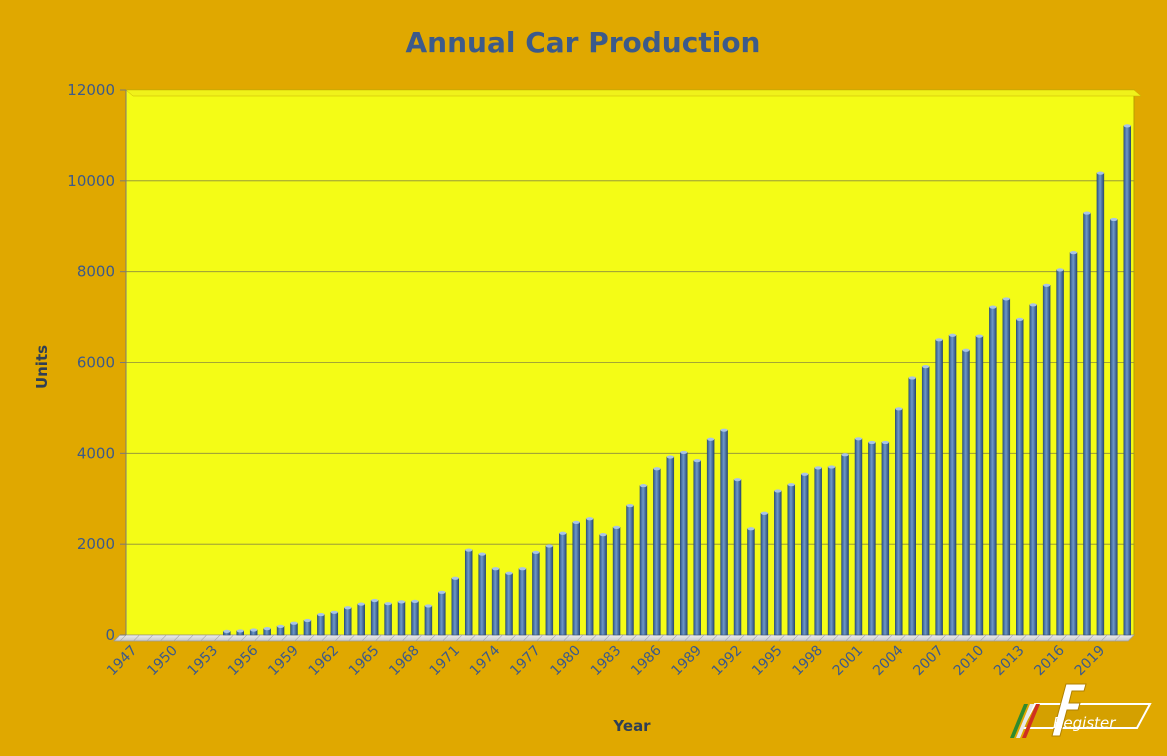 This screenshot has height=756, width=1167. Describe the element at coordinates (888, 660) in the screenshot. I see `x-tick-label: 2004` at that location.